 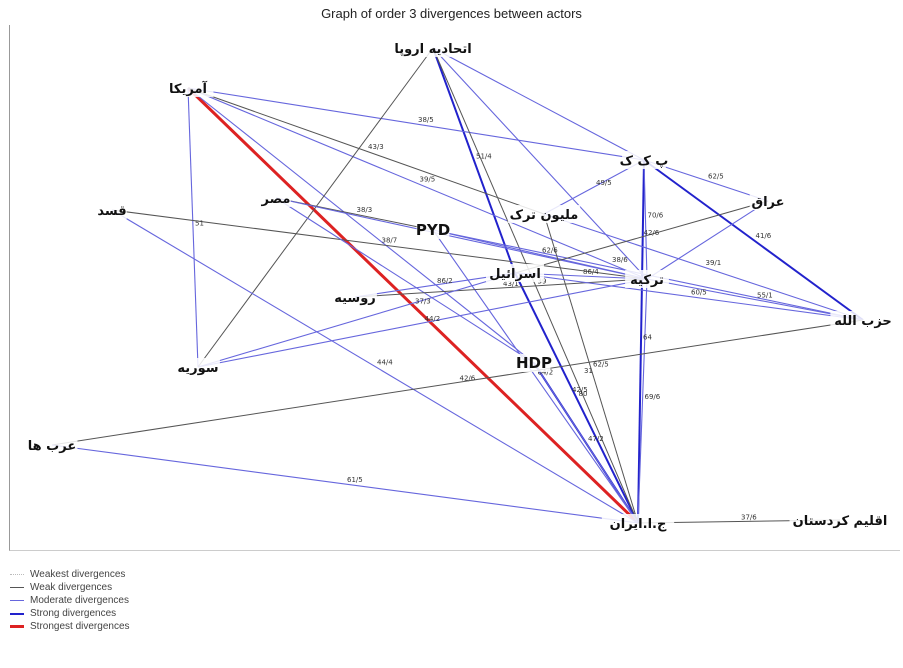 I want to click on node-label-turkey: ترکیه, so click(x=647, y=280).